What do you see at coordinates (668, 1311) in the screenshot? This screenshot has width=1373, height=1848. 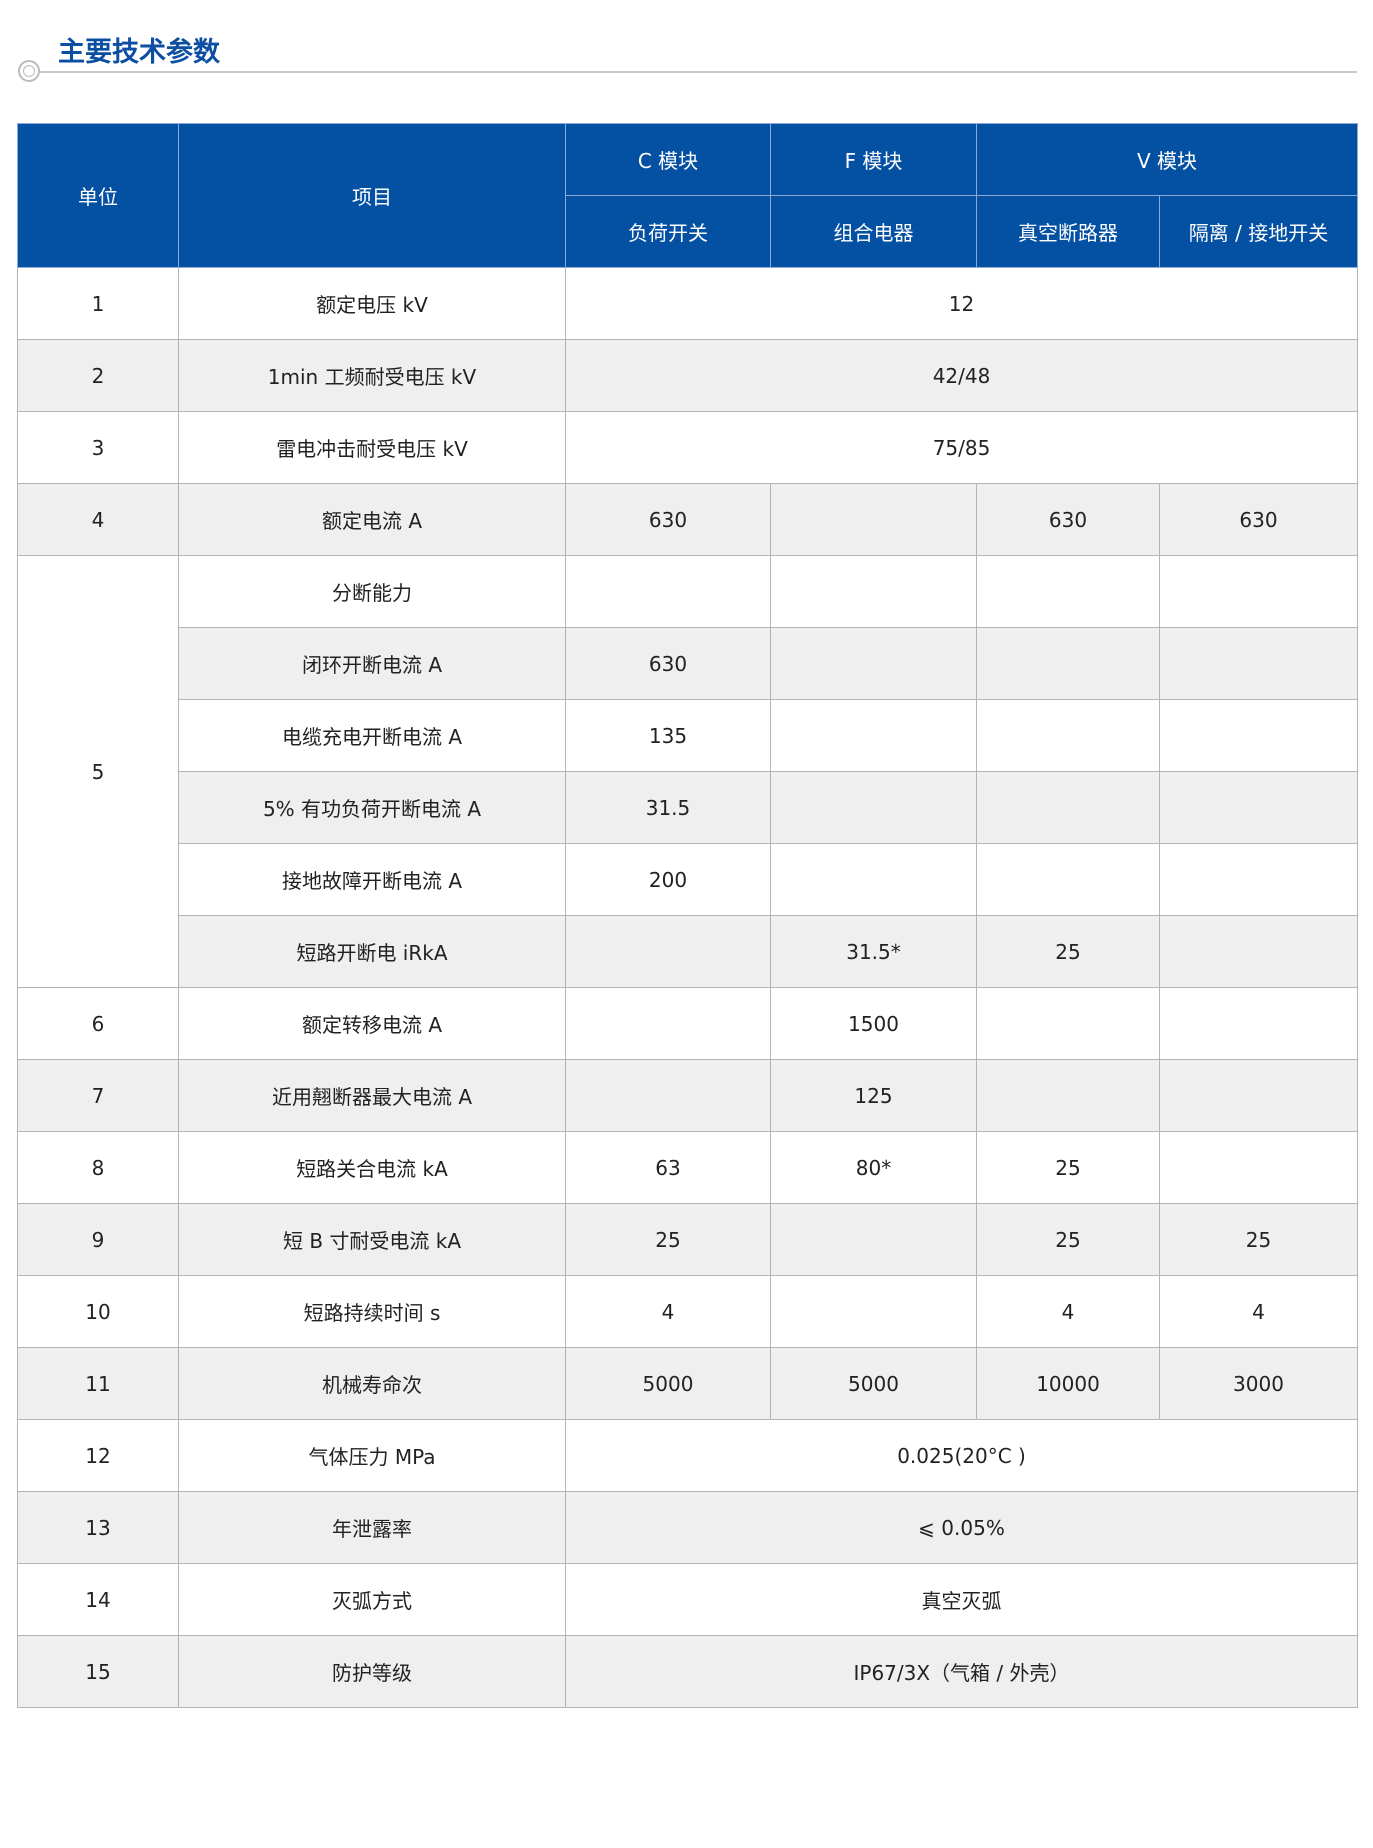 I see `c-module-value: 4` at bounding box center [668, 1311].